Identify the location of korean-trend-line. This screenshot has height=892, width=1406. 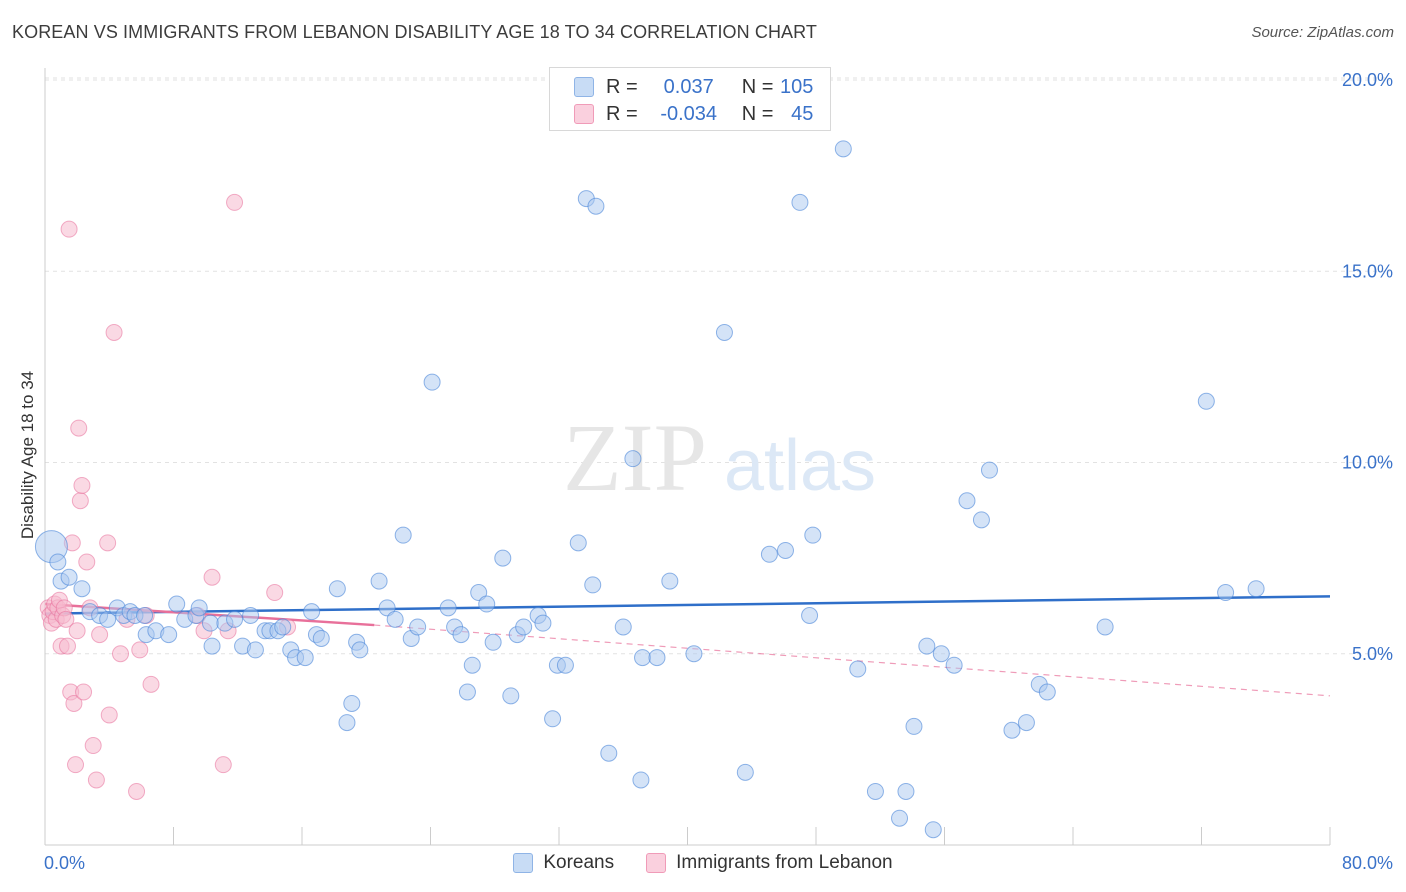
(687, 605).